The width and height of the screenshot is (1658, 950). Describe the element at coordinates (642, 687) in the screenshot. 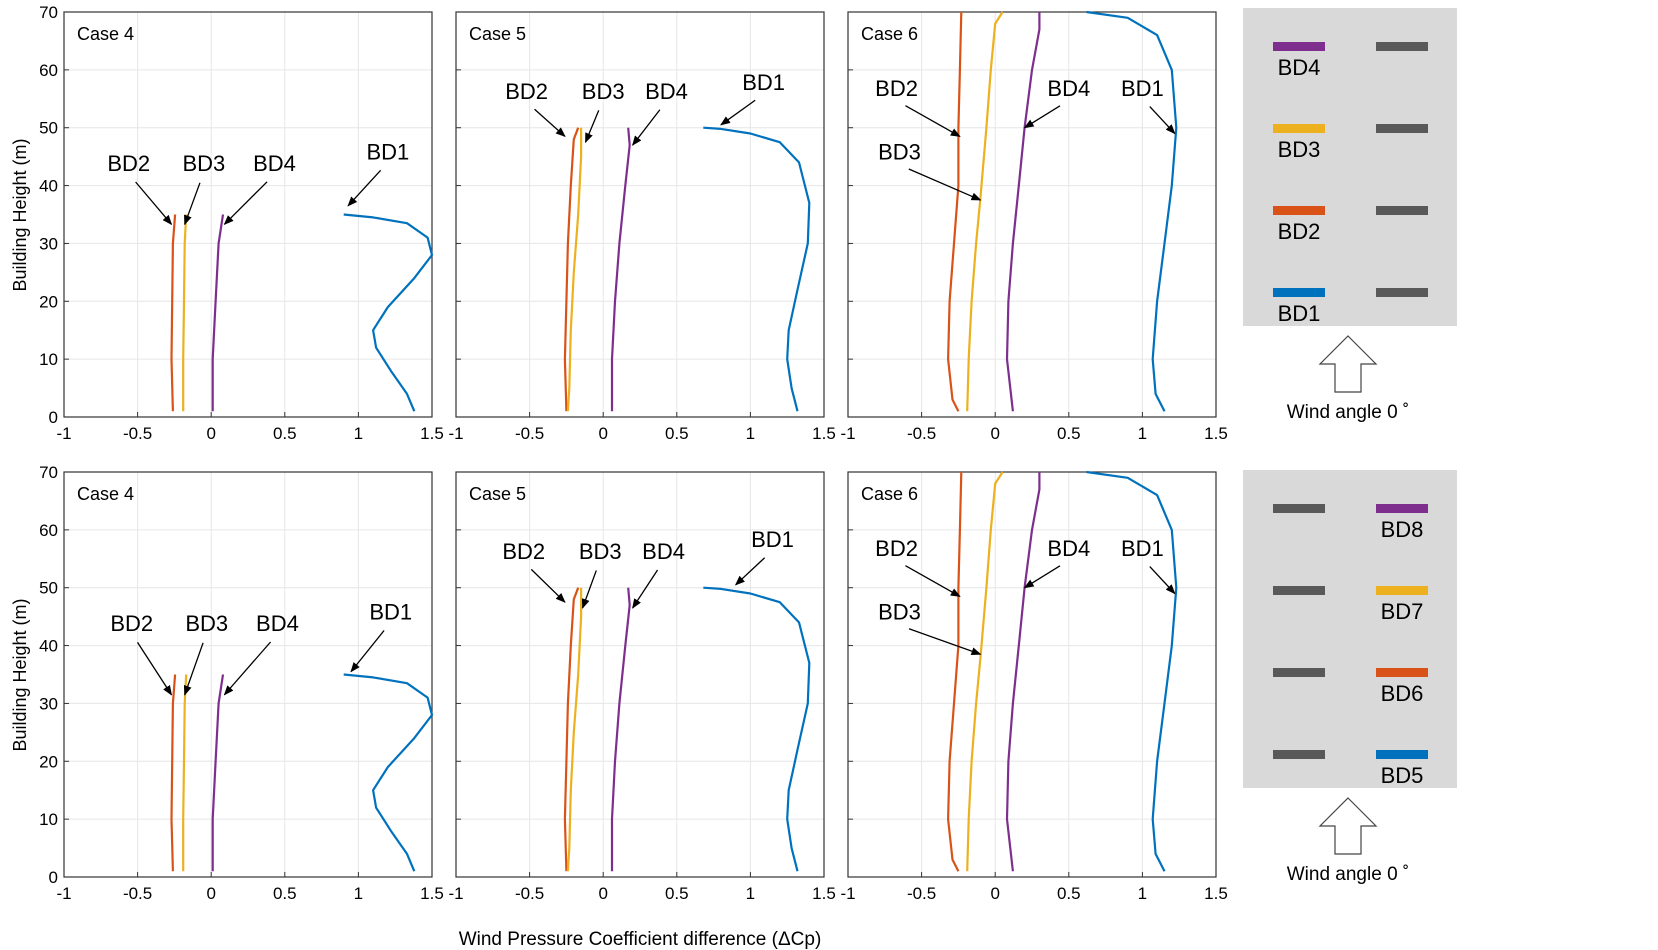

I see `chart-panel-4: -1 -0.5 0 0.5 1 1.5 Case 5 BD2 BD3 BD4 BD1` at that location.